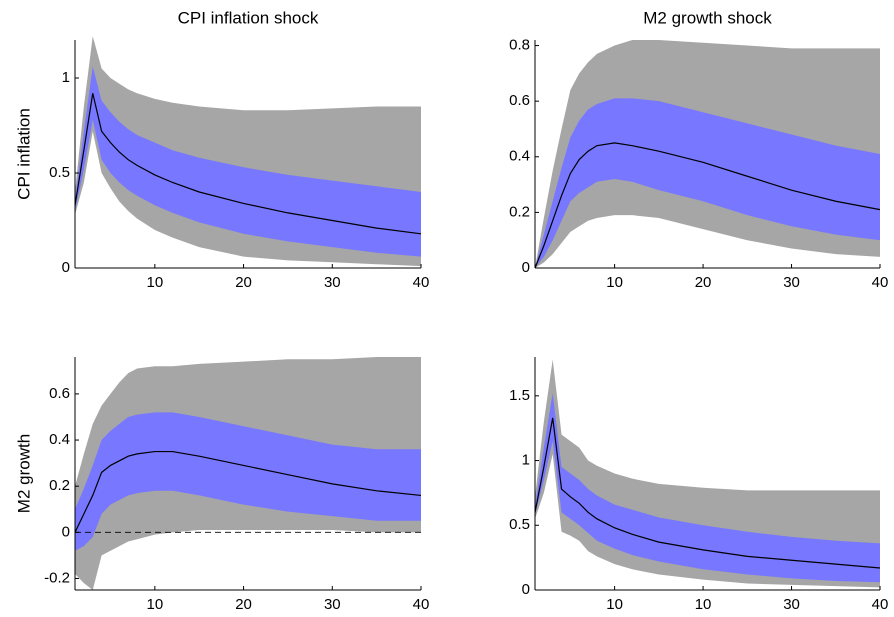  I want to click on y-tick-label: -0.2, so click(57, 577).